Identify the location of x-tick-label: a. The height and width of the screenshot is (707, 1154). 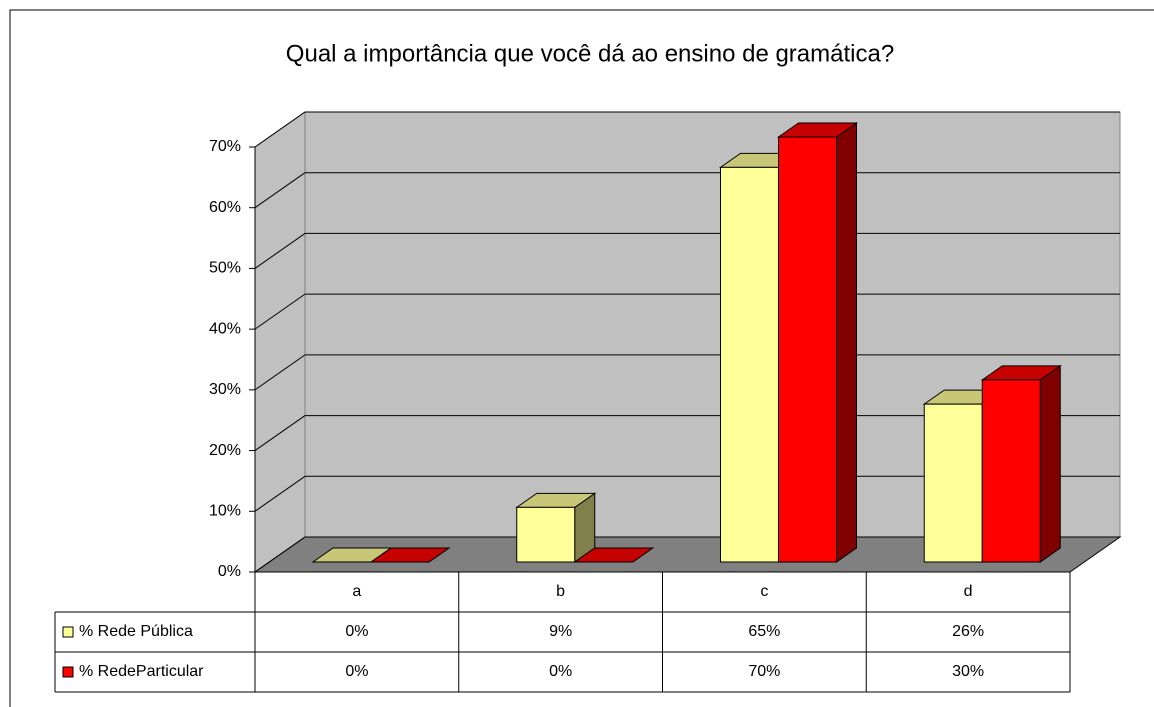
(356, 591).